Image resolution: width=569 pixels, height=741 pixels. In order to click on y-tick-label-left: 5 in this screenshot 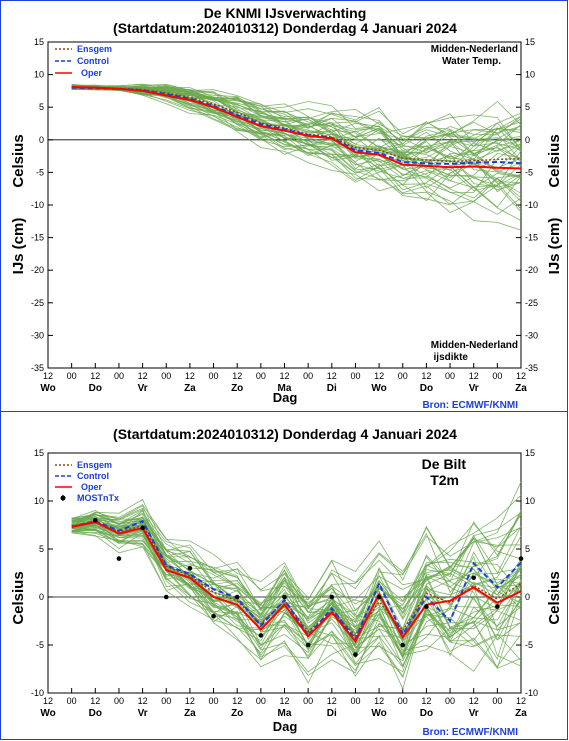, I will do `click(41, 107)`.